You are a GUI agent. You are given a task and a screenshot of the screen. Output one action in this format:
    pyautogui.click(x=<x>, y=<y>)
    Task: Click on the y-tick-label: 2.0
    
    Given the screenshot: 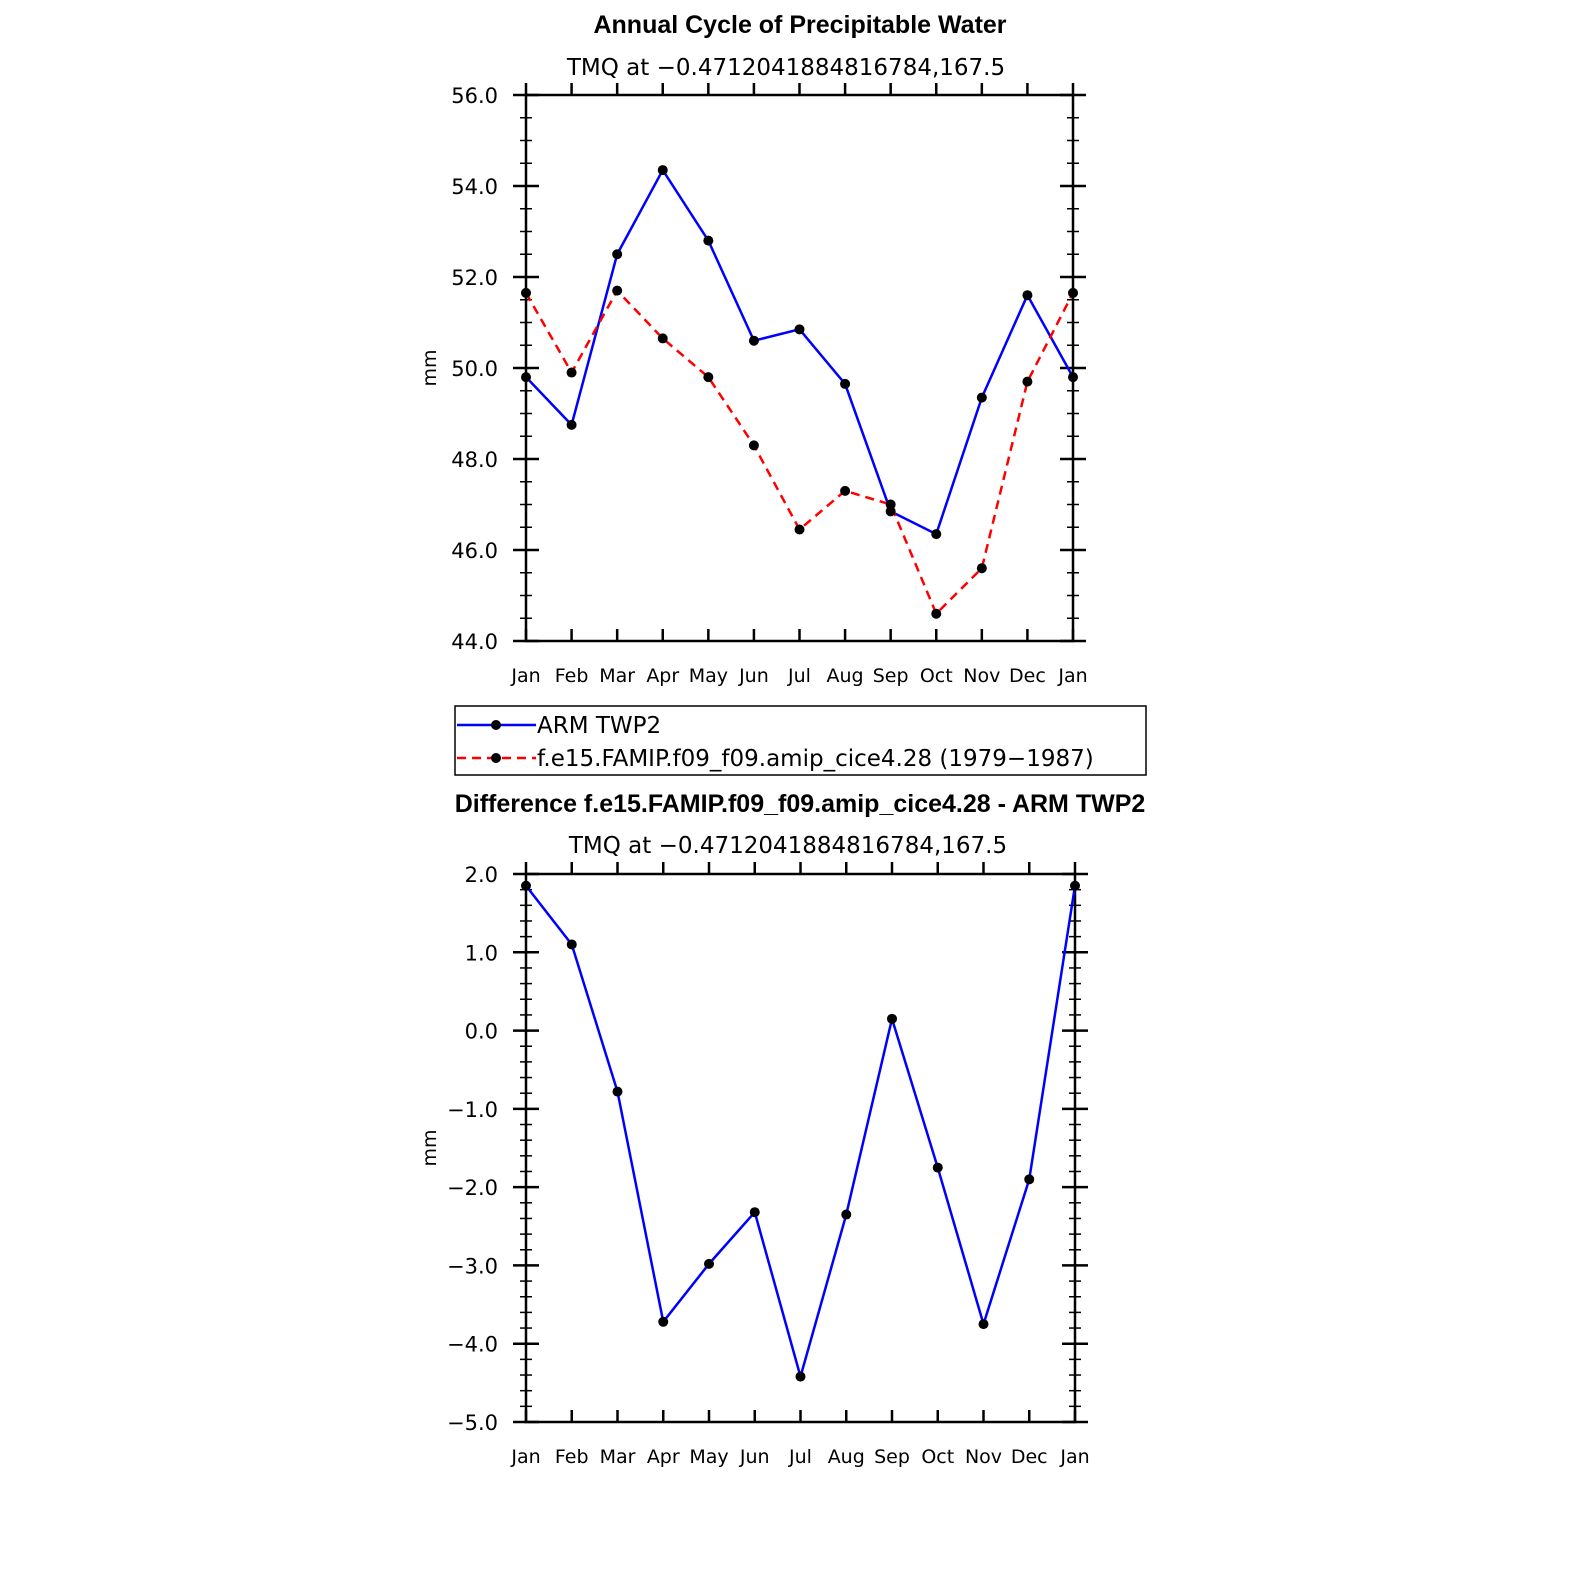 What is the action you would take?
    pyautogui.click(x=481, y=875)
    